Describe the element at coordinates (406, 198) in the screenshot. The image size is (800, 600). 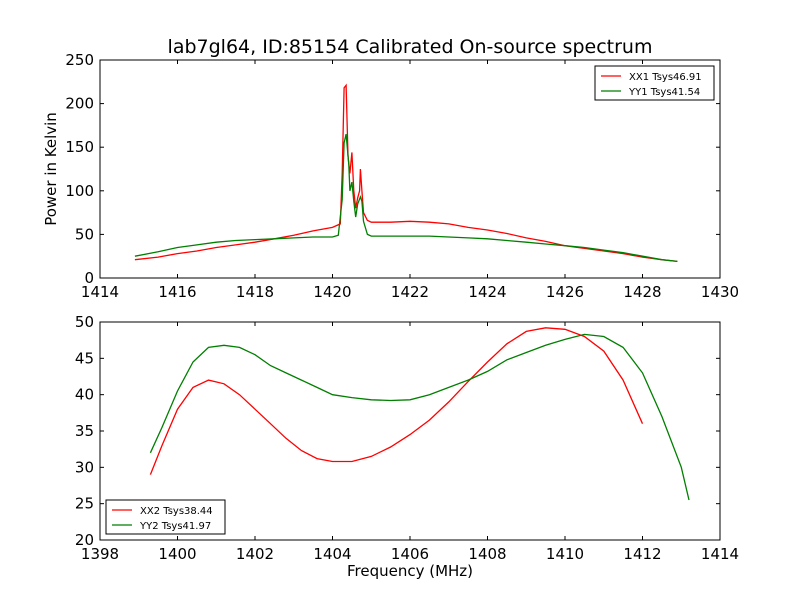
I see `series-line-yy-panel1` at that location.